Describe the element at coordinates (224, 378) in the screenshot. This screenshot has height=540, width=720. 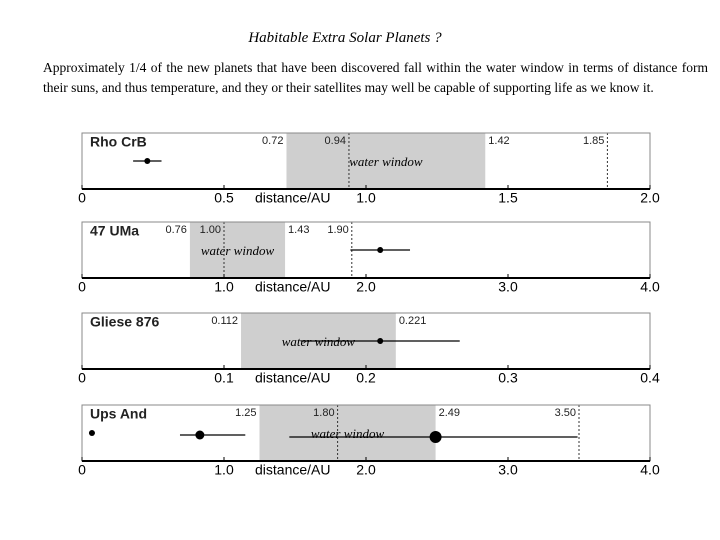
I see `x-tick-label: 0.1` at that location.